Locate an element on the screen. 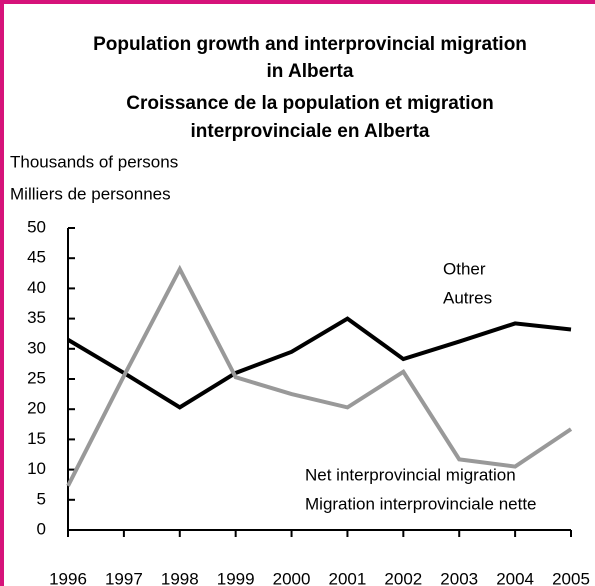  x-tick-label: 1997 is located at coordinates (124, 577).